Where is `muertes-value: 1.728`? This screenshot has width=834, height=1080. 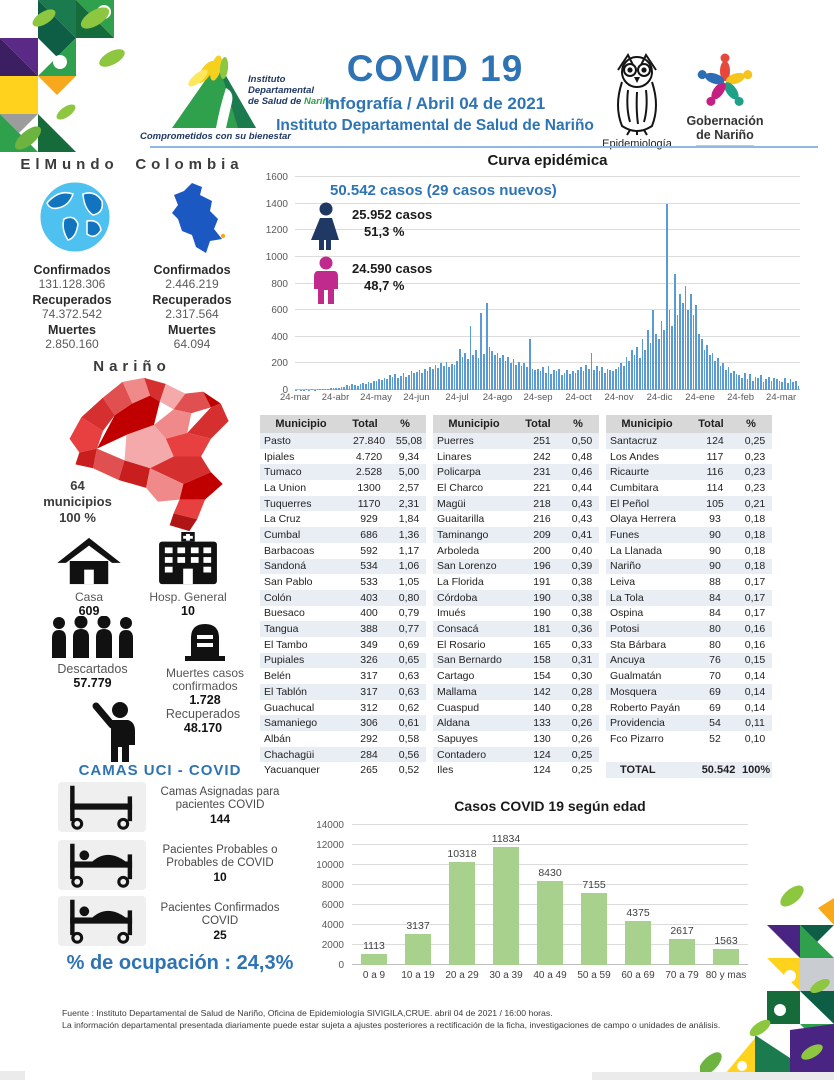 muertes-value: 1.728 is located at coordinates (205, 700).